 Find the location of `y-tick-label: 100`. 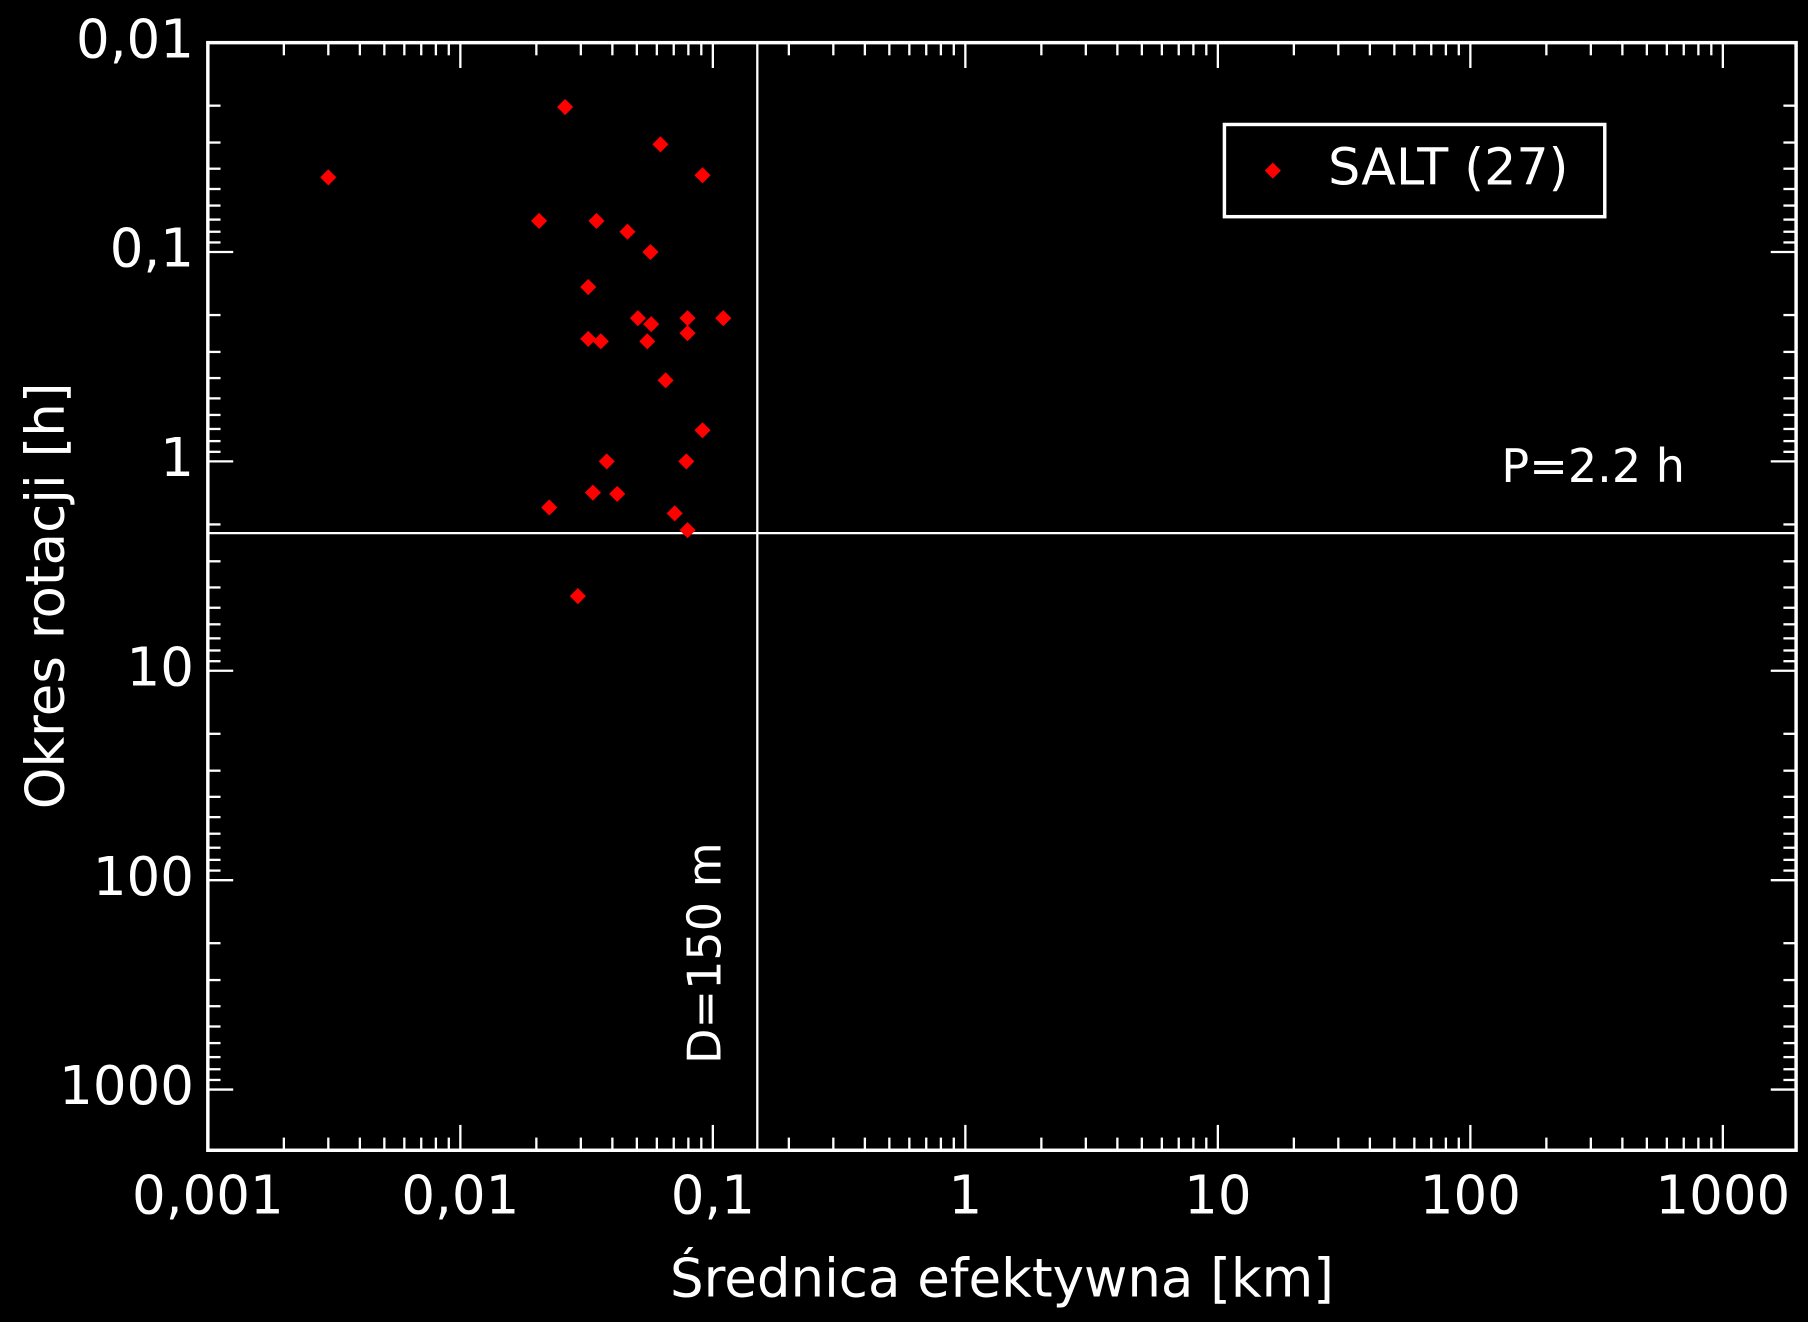

y-tick-label: 100 is located at coordinates (143, 877).